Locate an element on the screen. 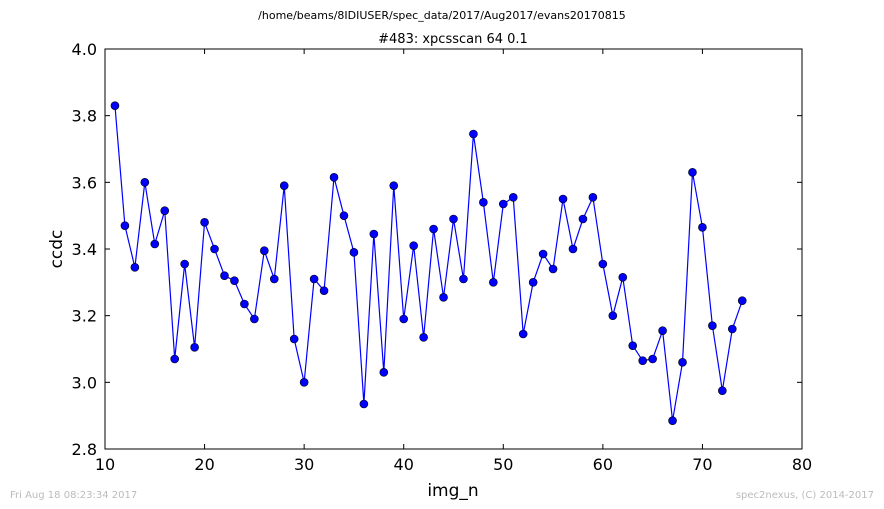 The image size is (884, 509). x-tick-label: 80 is located at coordinates (802, 464).